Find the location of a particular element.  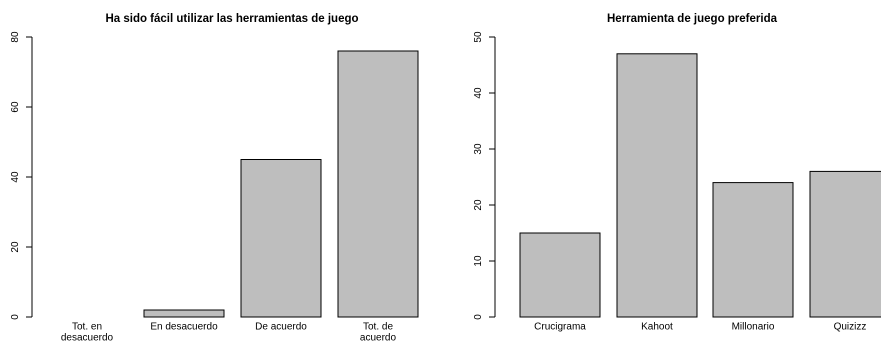

category-label: De acuerdo is located at coordinates (281, 327).